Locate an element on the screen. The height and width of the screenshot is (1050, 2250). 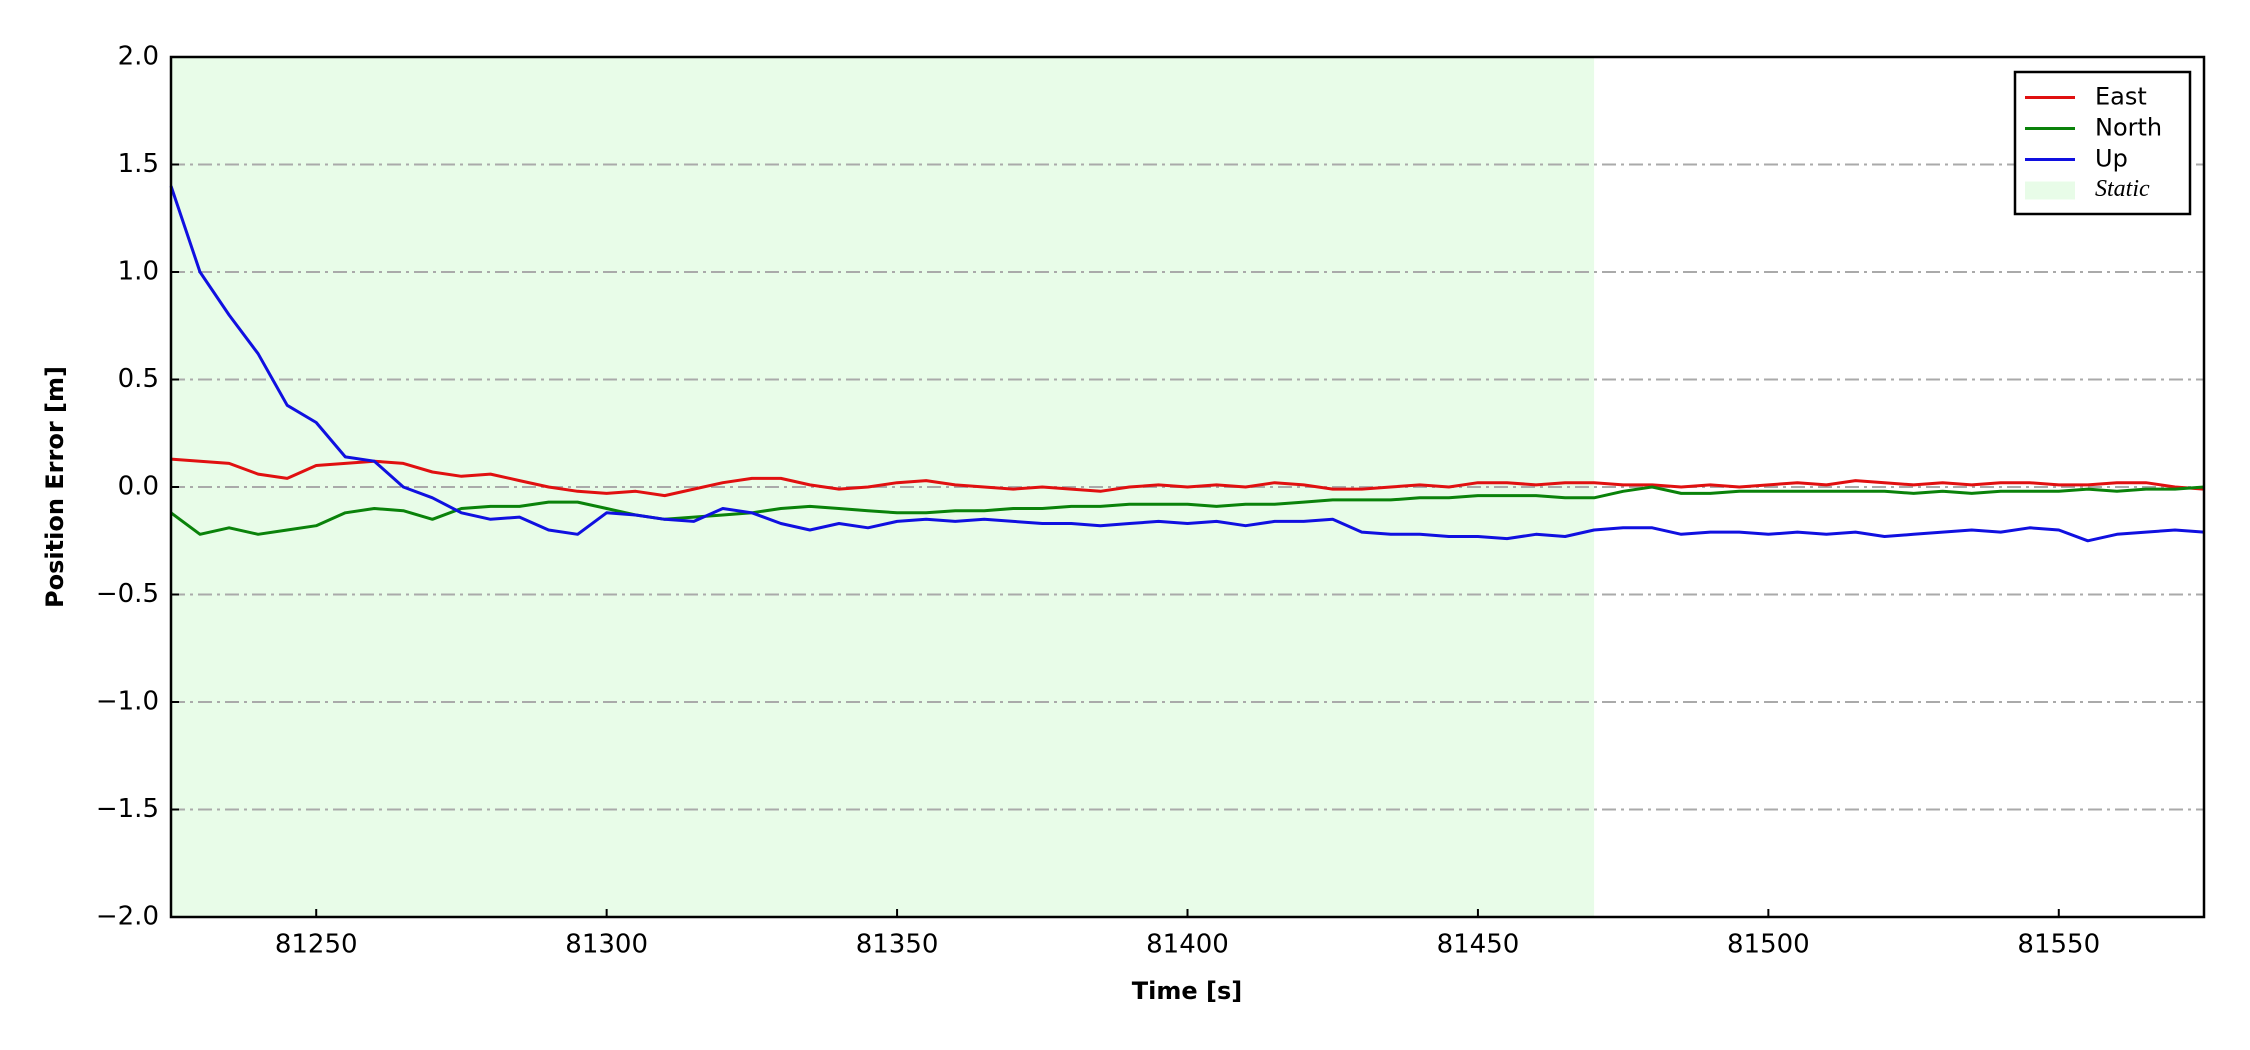
y-tick-label: −0.5 is located at coordinates (127, 594).